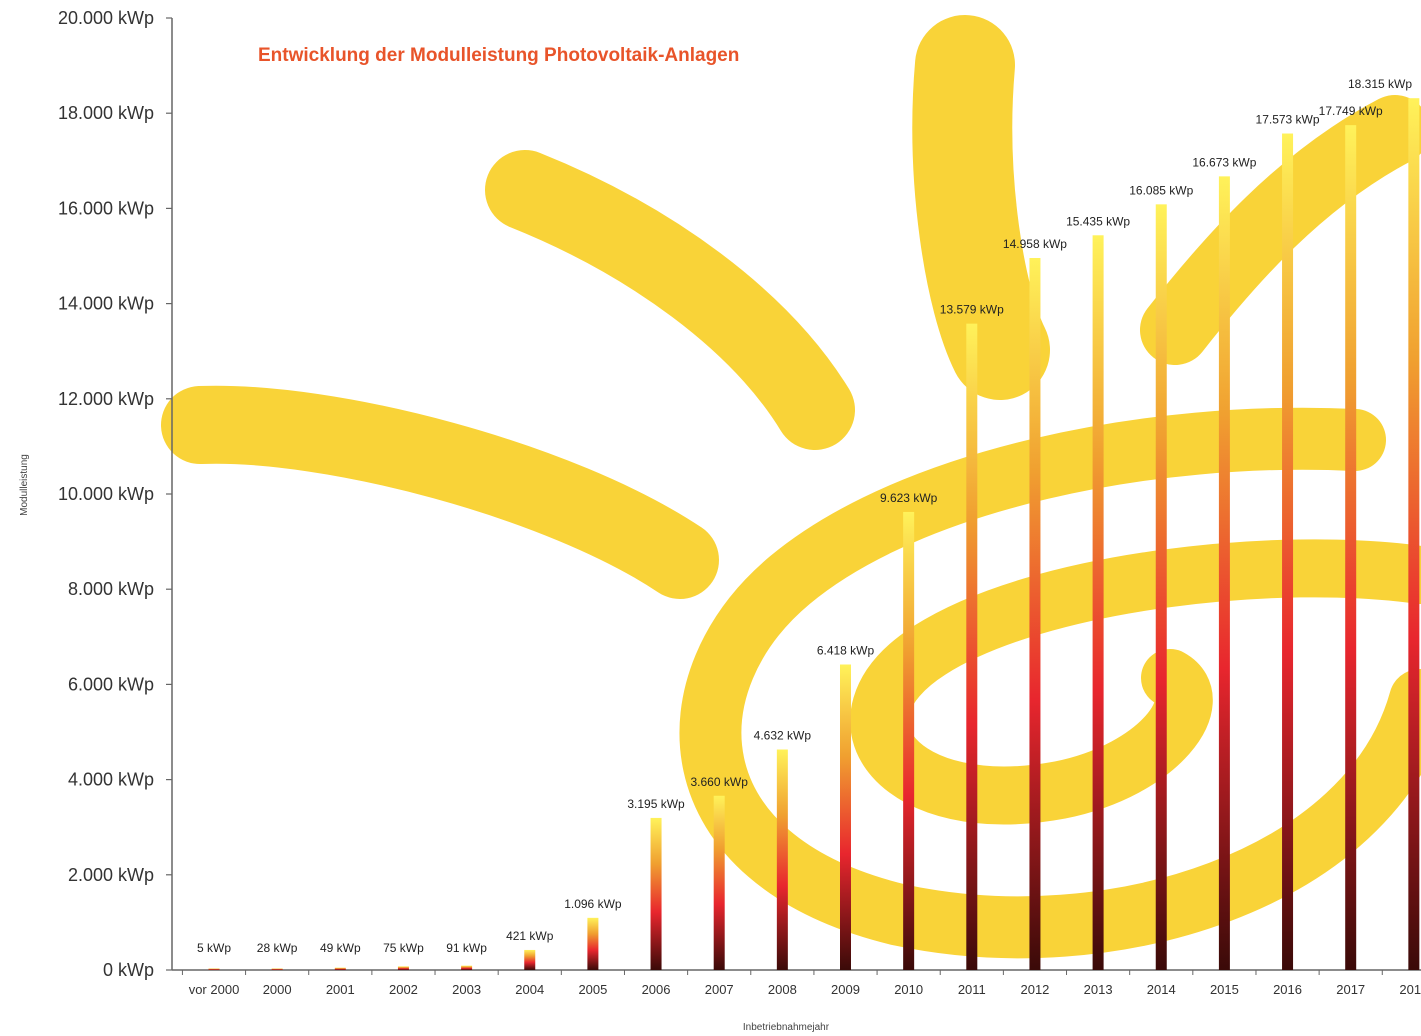  What do you see at coordinates (128, 970) in the screenshot?
I see `y-tick-label: 0 kWp` at bounding box center [128, 970].